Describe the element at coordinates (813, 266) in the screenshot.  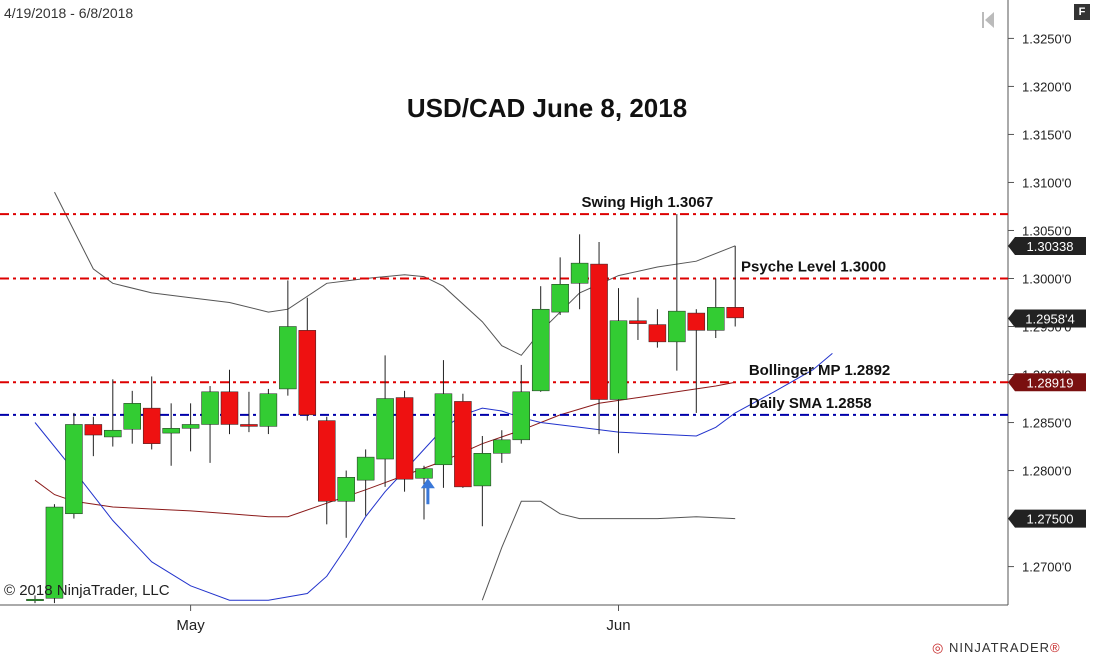
I see `level-label: Psyche Level 1.3000` at that location.